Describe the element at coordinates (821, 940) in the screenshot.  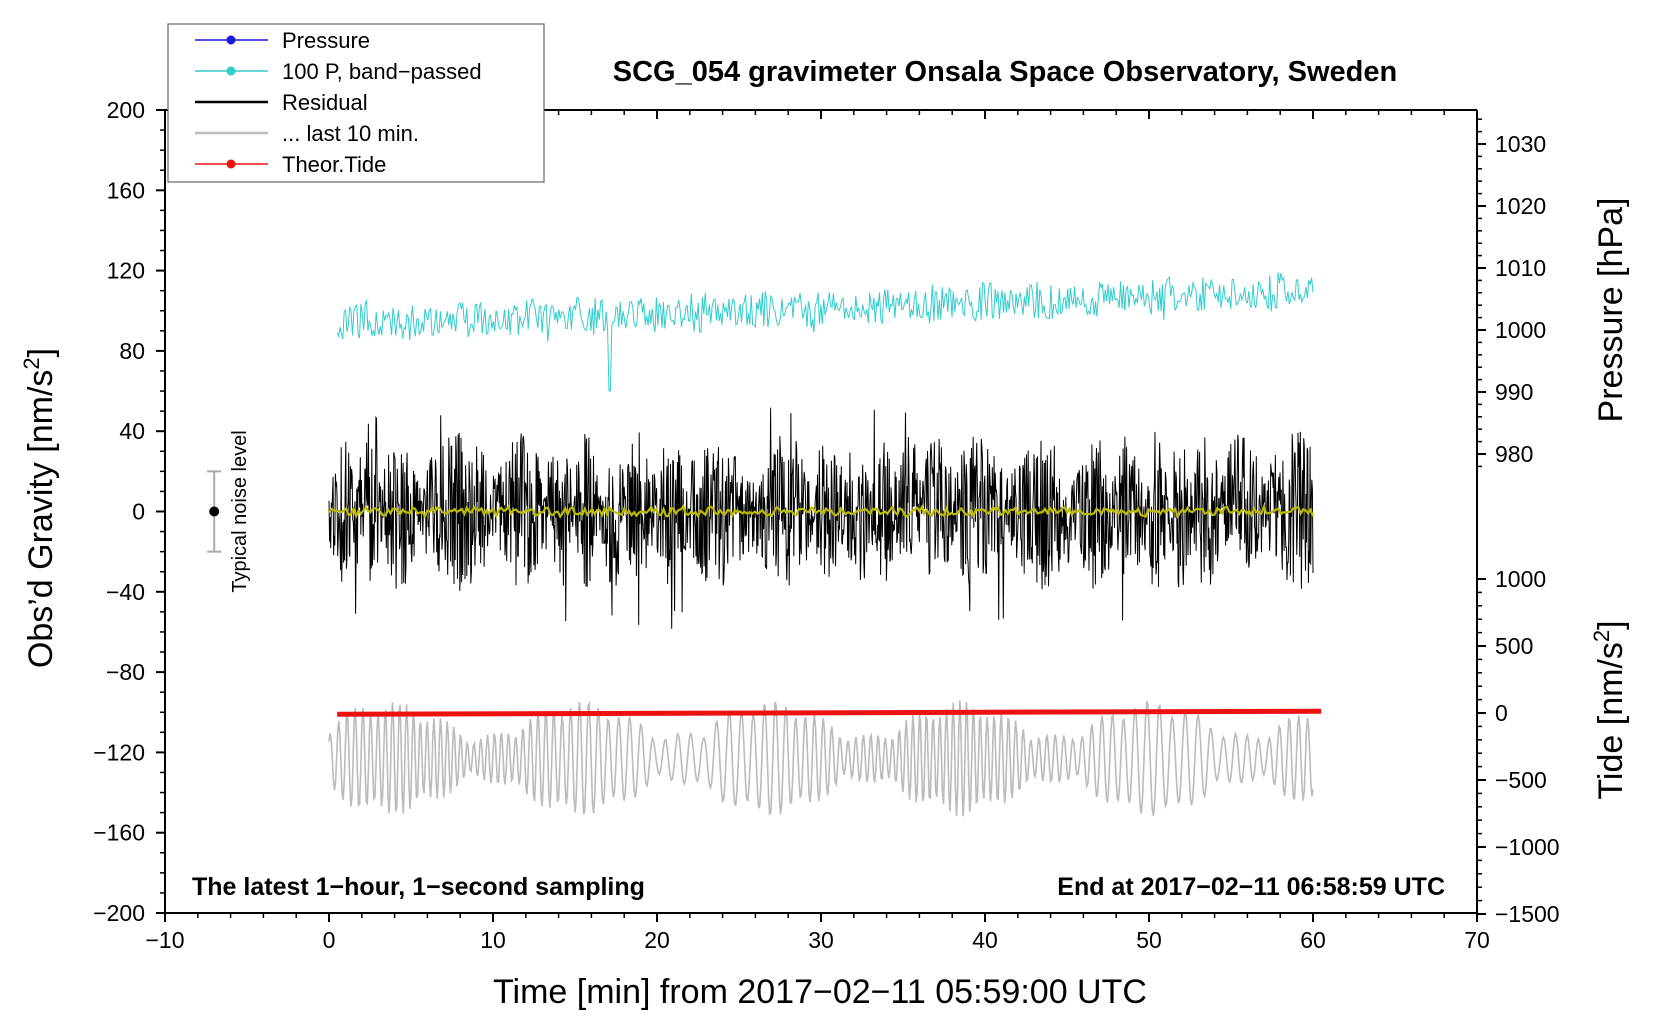
I see `x-tick-label: 30` at that location.